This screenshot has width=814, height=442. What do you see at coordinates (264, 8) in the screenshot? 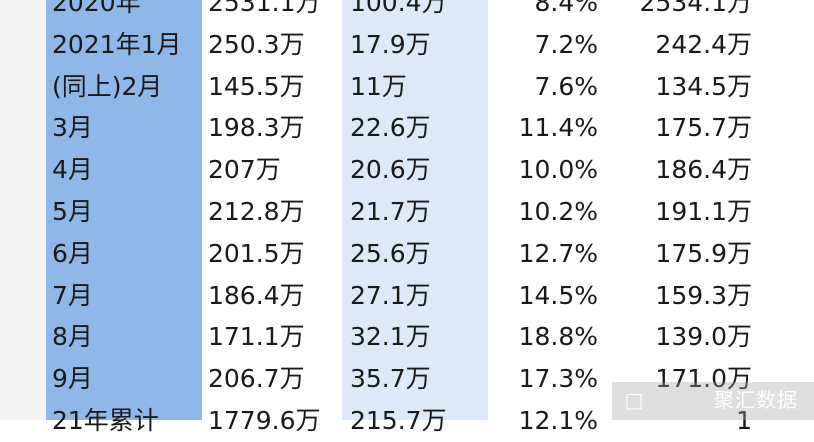
I see `sales-cell: 2531.1万` at bounding box center [264, 8].